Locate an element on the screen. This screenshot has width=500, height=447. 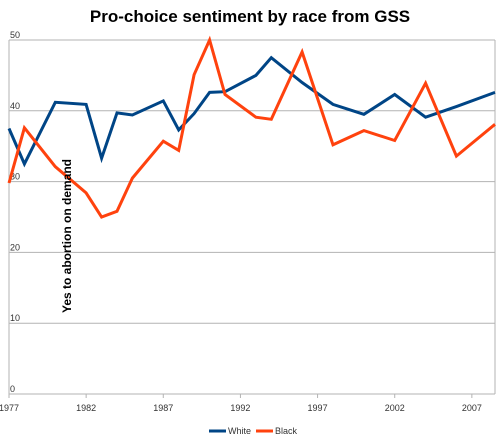
x-tick-labels: 1977 1982 1987 1992 1997 2002 2007 is located at coordinates (241, 408).